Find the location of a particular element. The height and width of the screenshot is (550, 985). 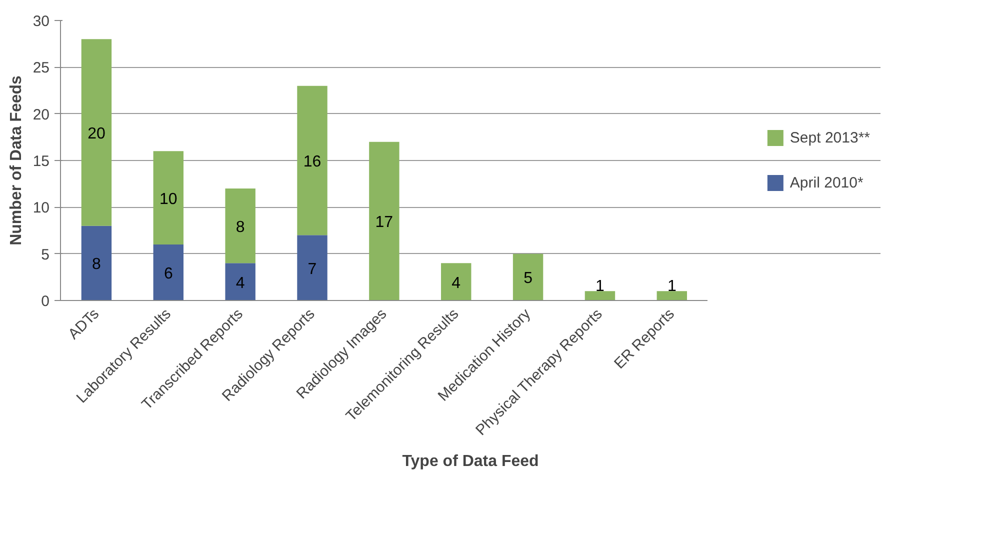

data-label: 7 is located at coordinates (312, 269).